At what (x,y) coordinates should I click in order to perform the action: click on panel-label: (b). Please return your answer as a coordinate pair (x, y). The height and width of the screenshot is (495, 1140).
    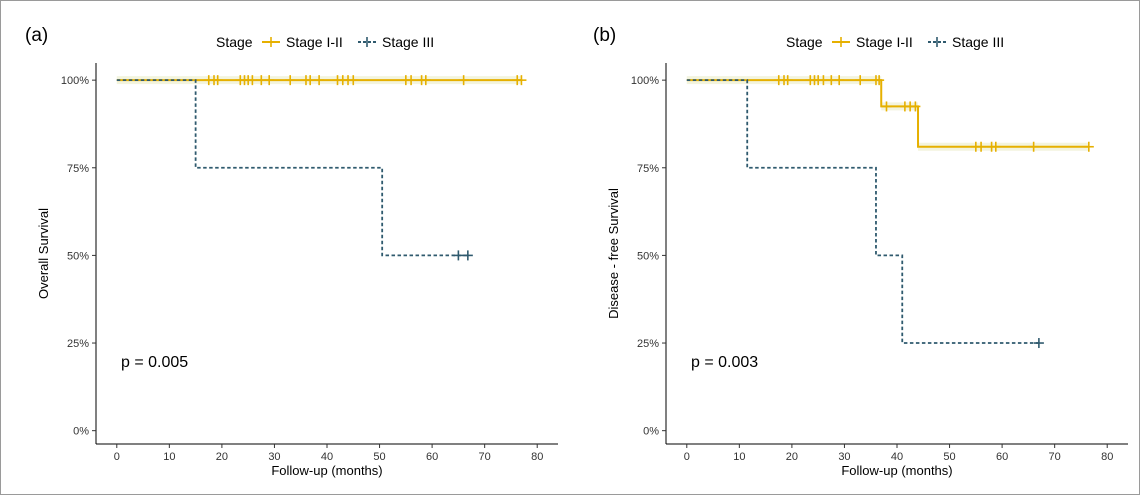
    Looking at the image, I should click on (604, 35).